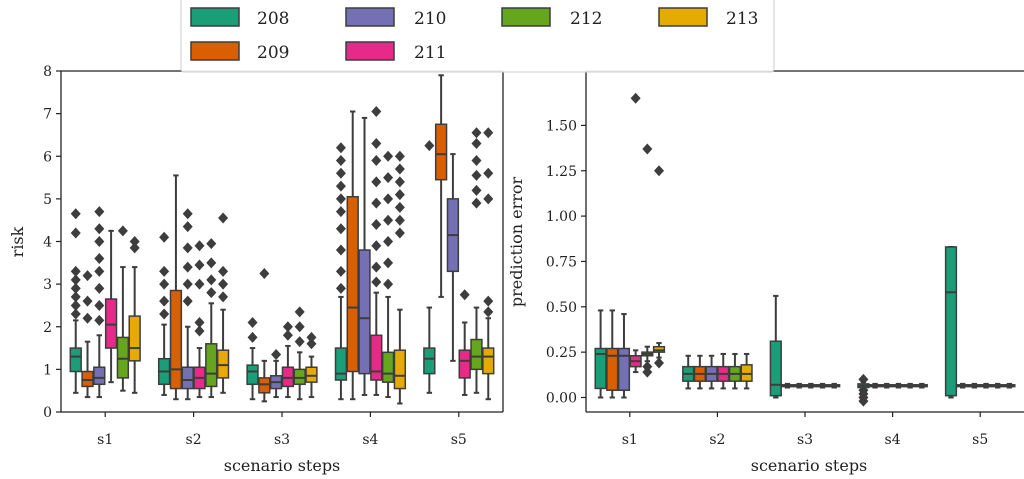  I want to click on risk-y-tick-label: 0, so click(47, 413).